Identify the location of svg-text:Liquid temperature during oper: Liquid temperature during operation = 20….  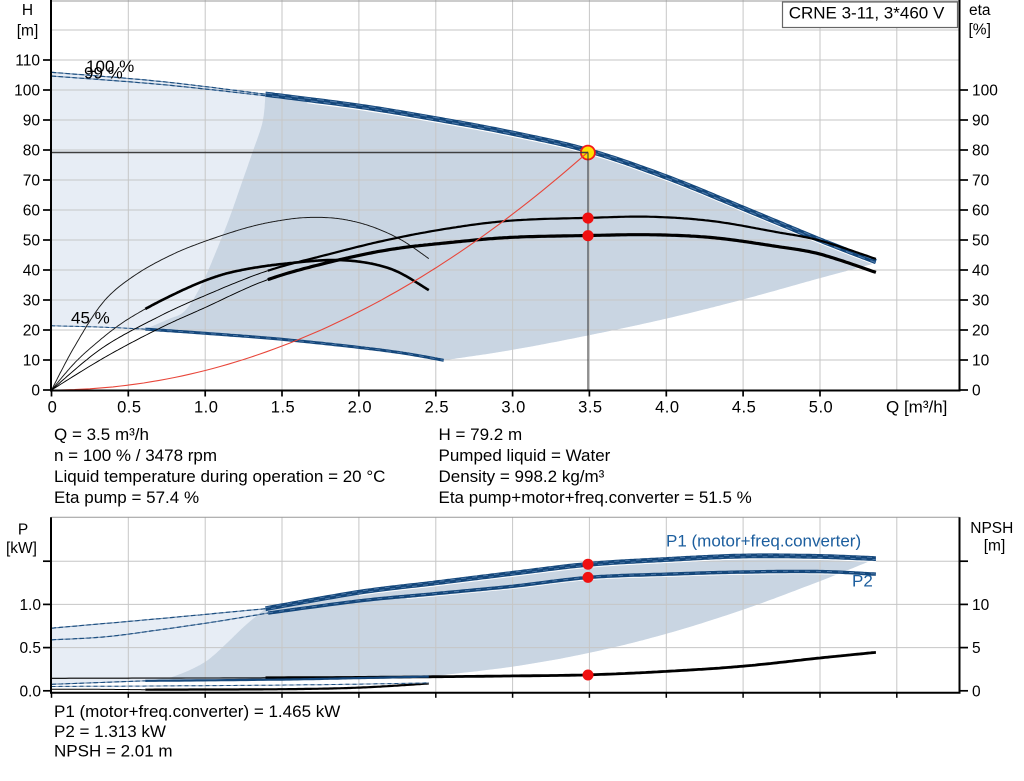
(219, 476).